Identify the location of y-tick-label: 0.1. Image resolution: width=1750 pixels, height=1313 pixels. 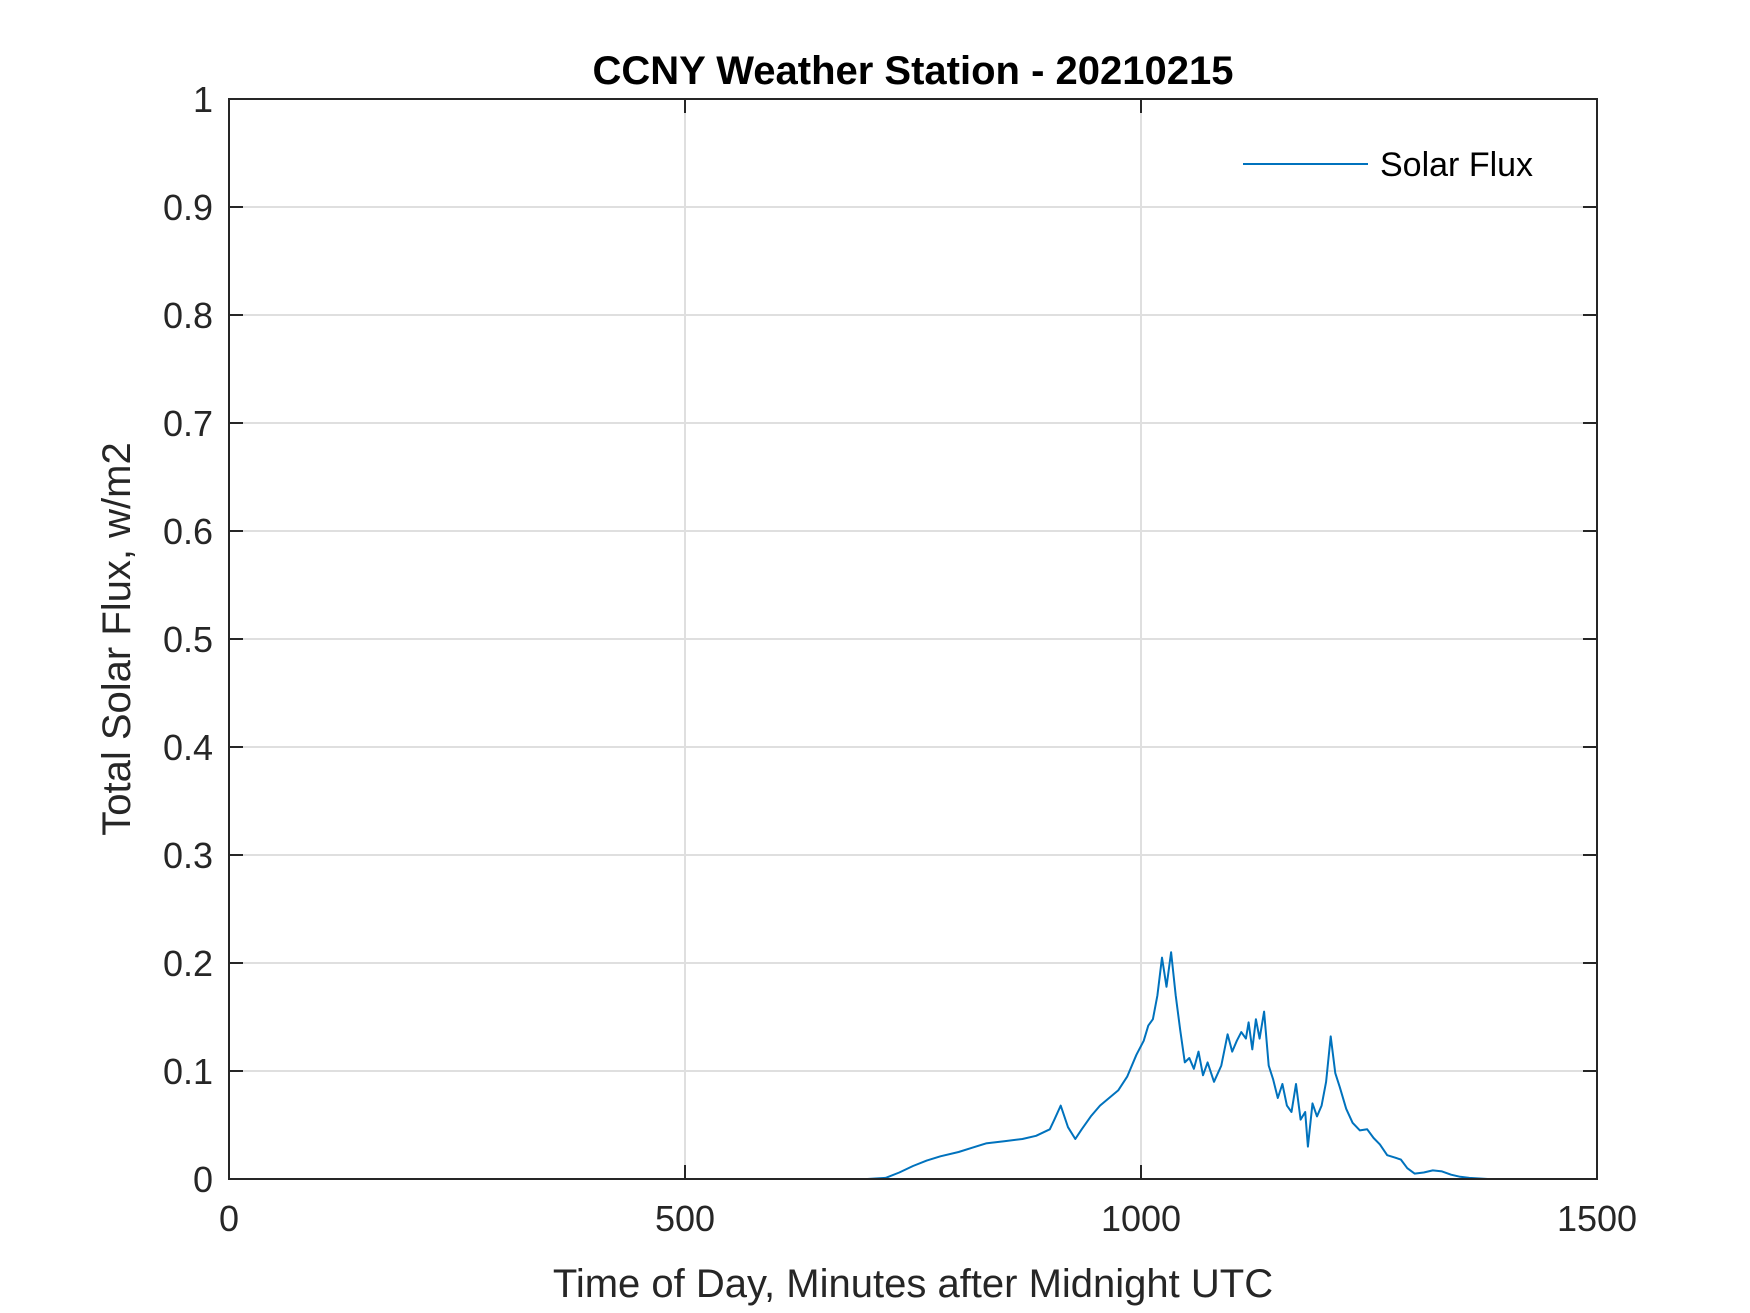
(188, 1071).